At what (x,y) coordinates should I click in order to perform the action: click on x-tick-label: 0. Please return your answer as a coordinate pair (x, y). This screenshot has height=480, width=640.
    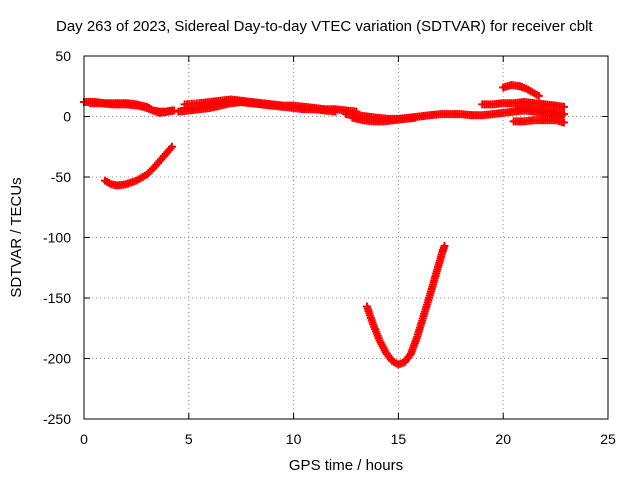
    Looking at the image, I should click on (84, 439).